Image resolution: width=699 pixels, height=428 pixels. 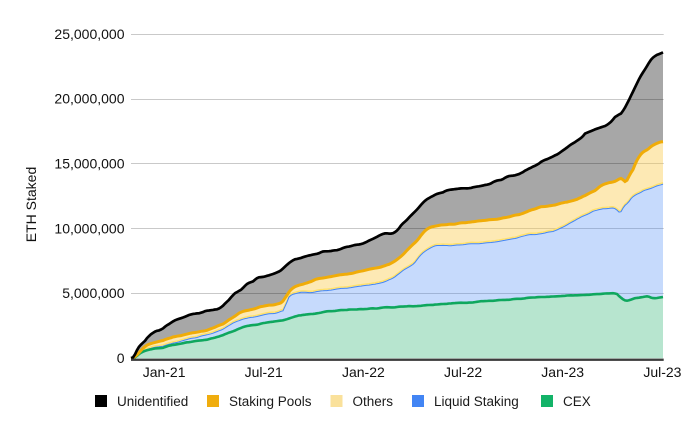 What do you see at coordinates (152, 401) in the screenshot?
I see `svg-text: Unidentified` at bounding box center [152, 401].